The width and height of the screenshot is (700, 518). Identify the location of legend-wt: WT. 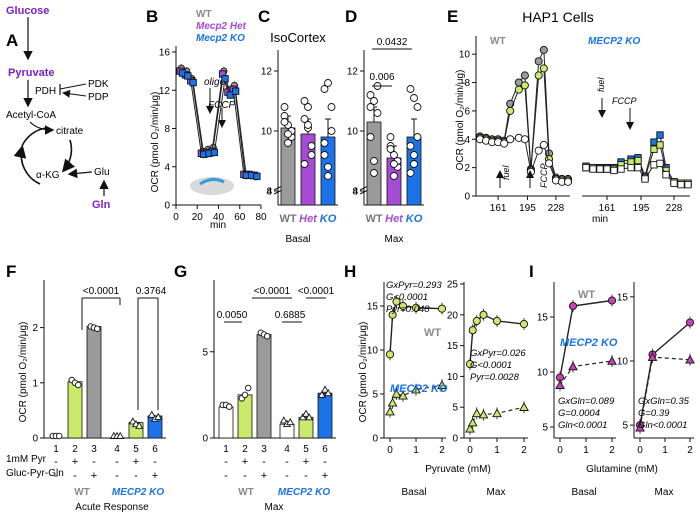
(204, 14).